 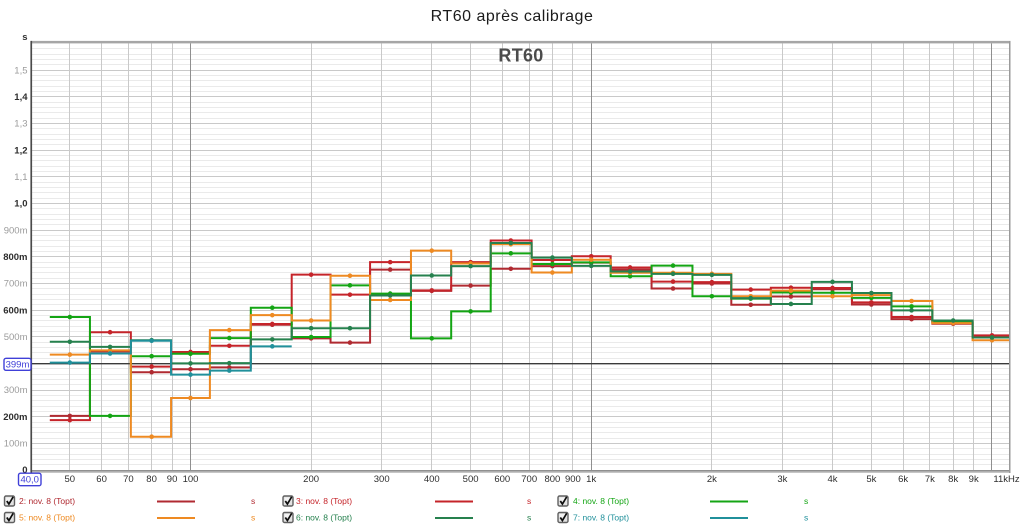 I want to click on svg-text: RT60 après calibrage, so click(x=512, y=16).